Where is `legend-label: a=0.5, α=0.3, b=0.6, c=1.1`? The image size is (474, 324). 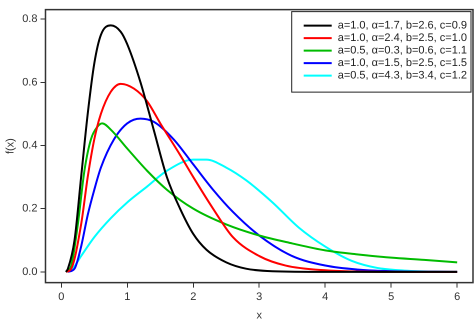
legend-label: a=0.5, α=0.3, b=0.6, c=1.1 is located at coordinates (403, 50).